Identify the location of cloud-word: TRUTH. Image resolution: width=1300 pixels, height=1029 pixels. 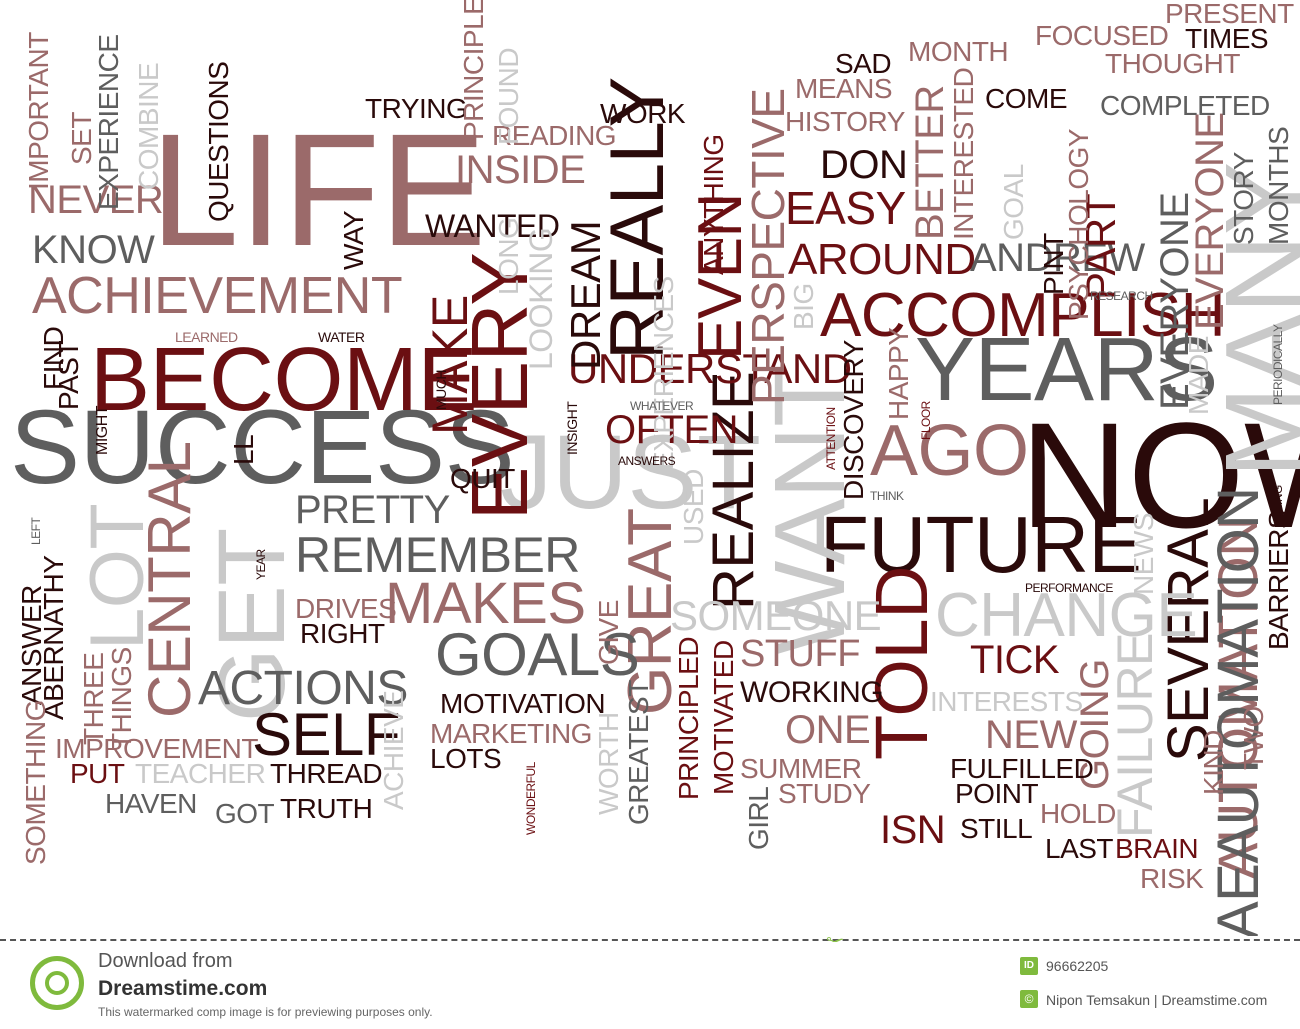
(326, 808).